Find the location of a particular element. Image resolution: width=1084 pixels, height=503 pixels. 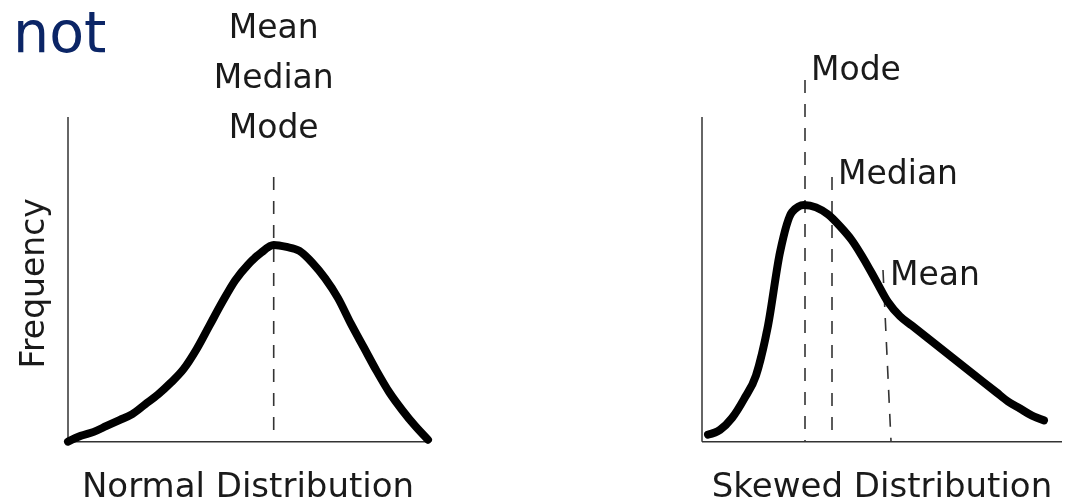

text: not is located at coordinates (60, 32).